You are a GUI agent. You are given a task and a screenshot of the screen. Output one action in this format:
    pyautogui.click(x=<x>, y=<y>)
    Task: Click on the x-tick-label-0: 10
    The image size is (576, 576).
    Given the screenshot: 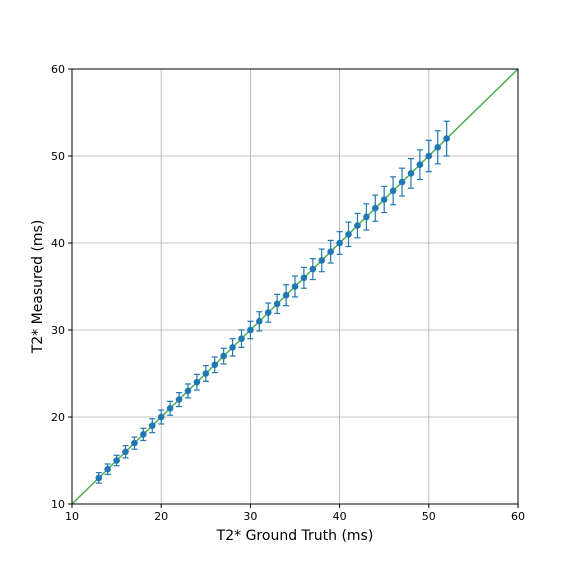 What is the action you would take?
    pyautogui.click(x=72, y=516)
    